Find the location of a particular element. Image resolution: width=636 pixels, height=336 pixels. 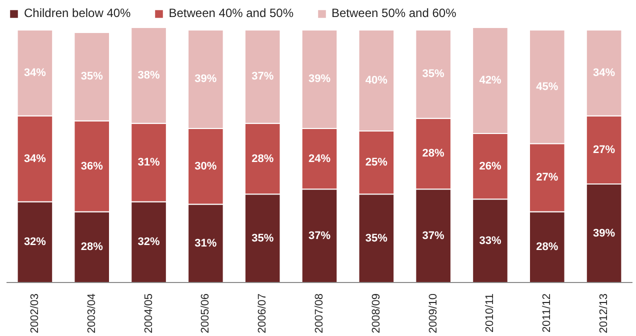

x-tick-label: 2012/13 is located at coordinates (604, 313).